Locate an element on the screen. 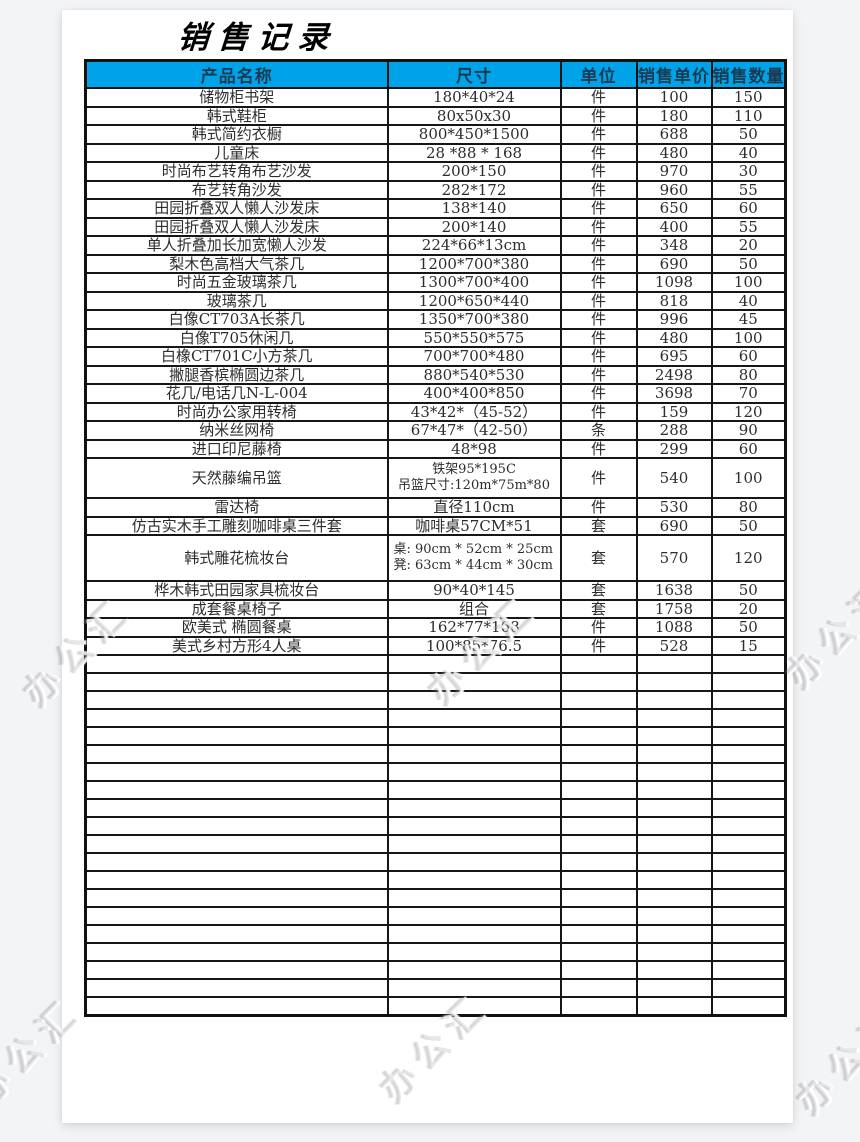 The height and width of the screenshot is (1142, 860). cell-qty: 50 is located at coordinates (748, 134).